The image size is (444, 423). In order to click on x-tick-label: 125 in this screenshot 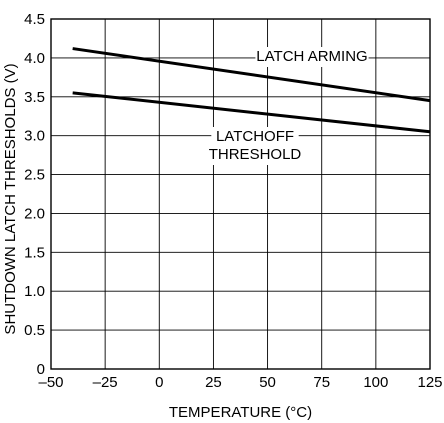, I will do `click(429, 382)`.